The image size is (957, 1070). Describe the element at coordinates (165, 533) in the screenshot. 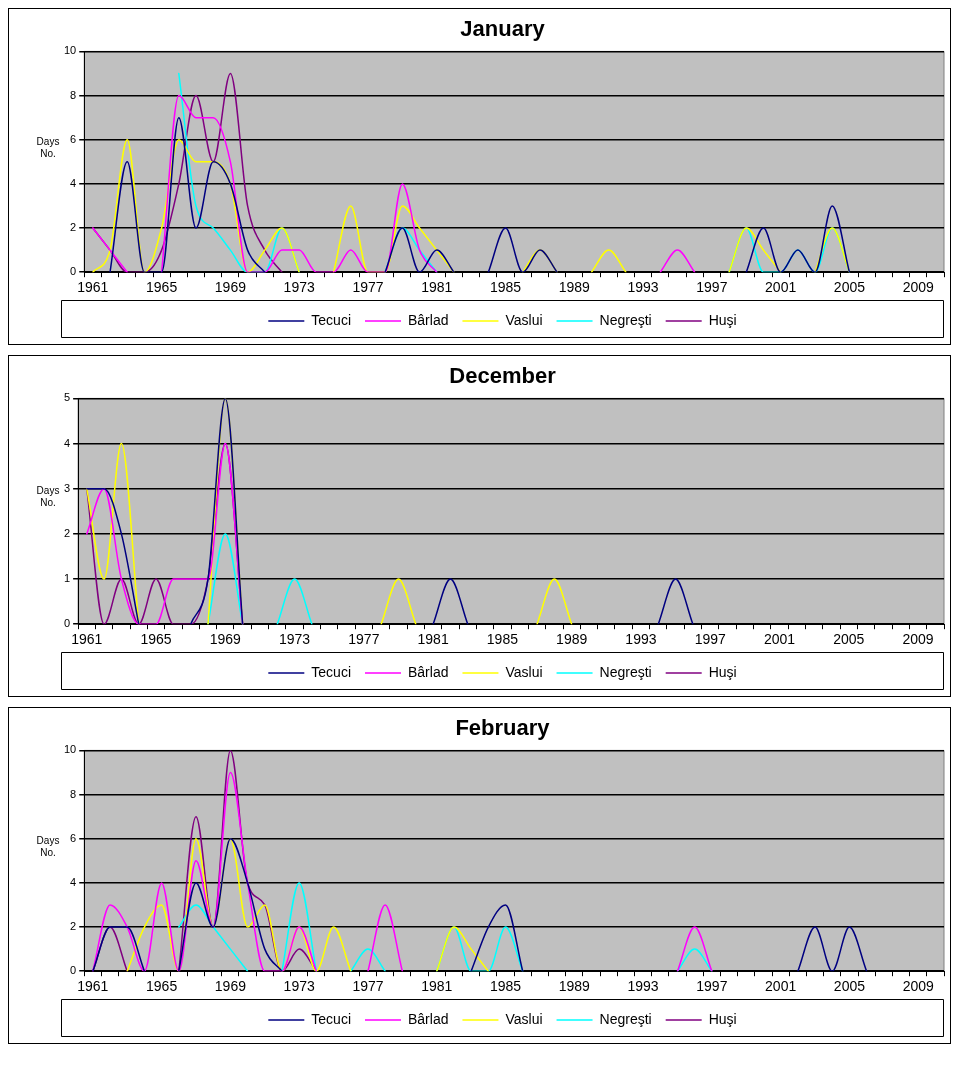

I see `line-series` at that location.